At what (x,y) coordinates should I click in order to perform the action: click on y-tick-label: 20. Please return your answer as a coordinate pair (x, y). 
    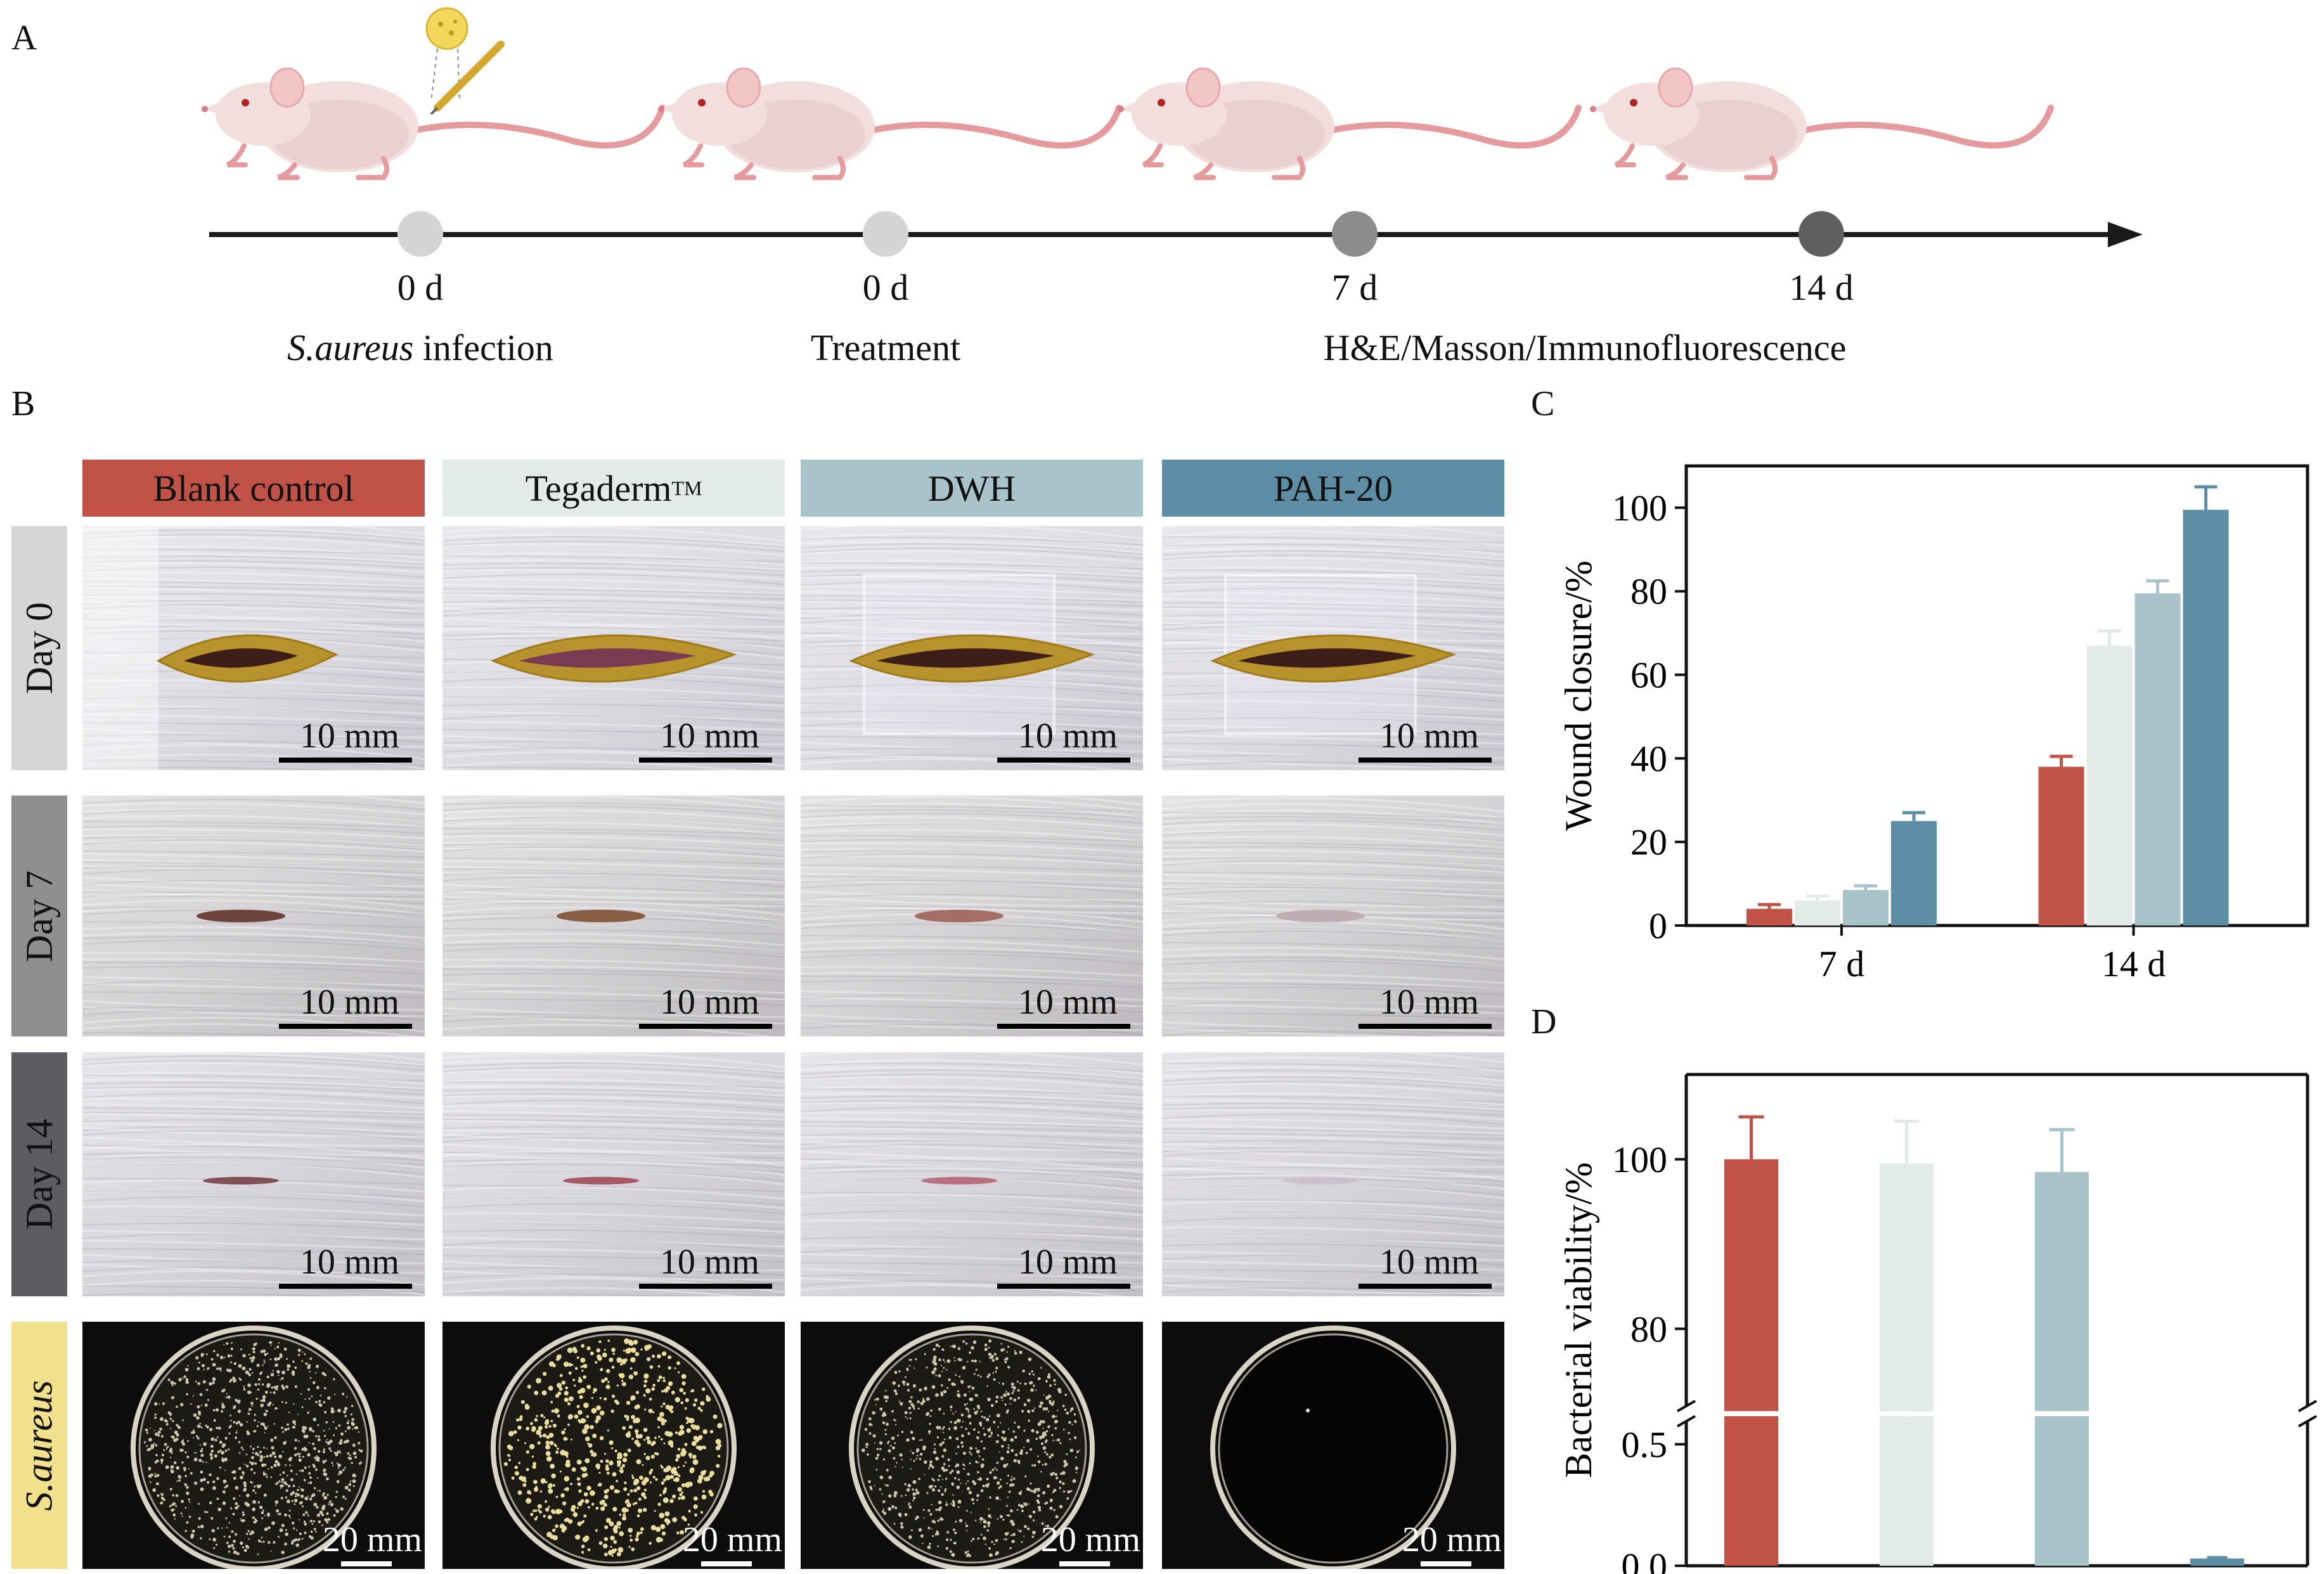
    Looking at the image, I should click on (1649, 842).